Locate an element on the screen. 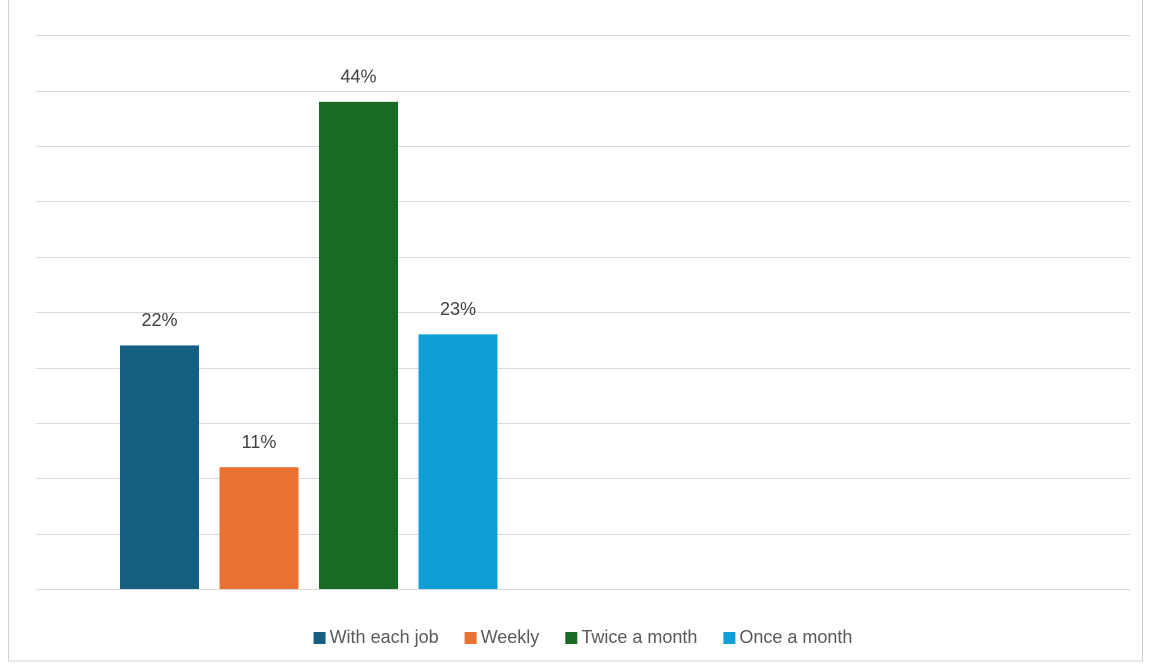  legend-label: Weekly is located at coordinates (510, 637).